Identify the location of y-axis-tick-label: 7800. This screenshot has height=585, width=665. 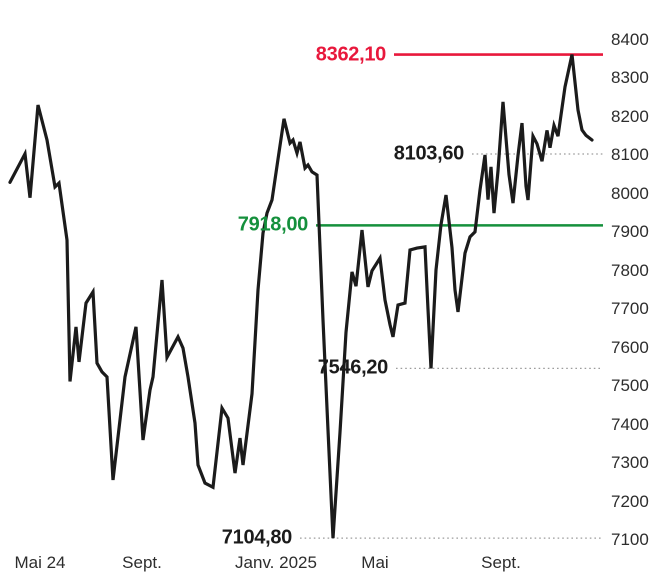
(630, 270).